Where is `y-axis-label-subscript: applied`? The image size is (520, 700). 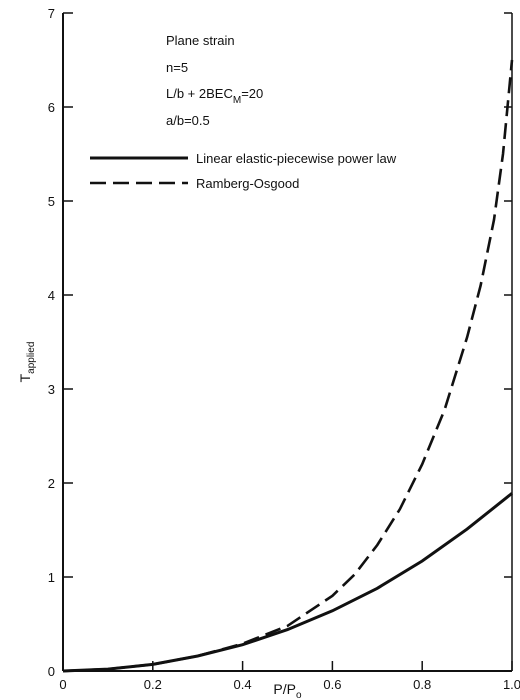 y-axis-label-subscript: applied is located at coordinates (31, 358).